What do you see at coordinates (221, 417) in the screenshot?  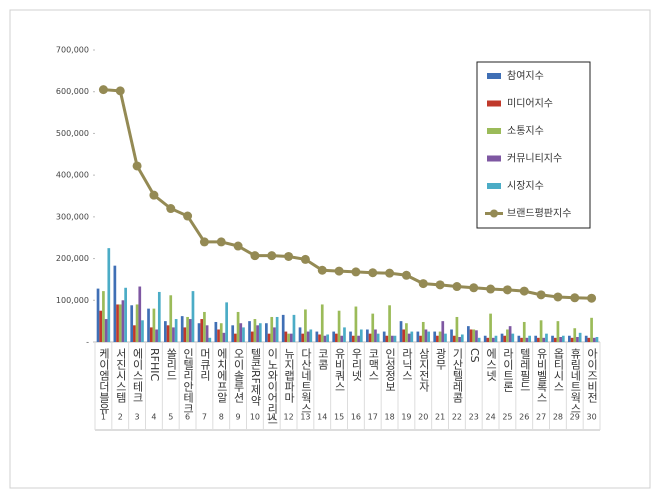 I see `x-index-label: 8` at bounding box center [221, 417].